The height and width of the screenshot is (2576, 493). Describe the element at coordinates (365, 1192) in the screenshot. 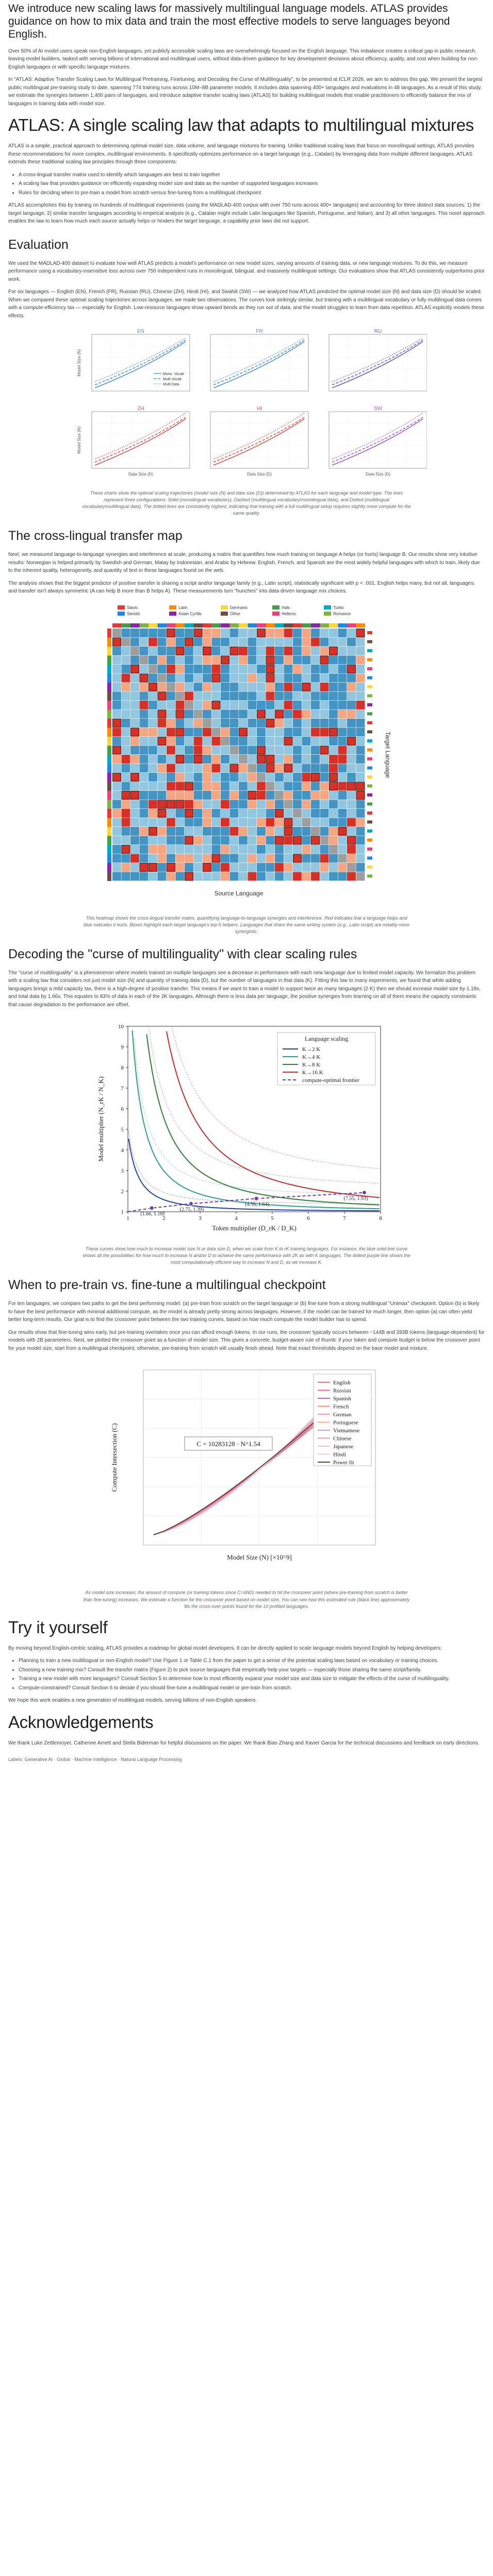

I see `frontier-point` at that location.